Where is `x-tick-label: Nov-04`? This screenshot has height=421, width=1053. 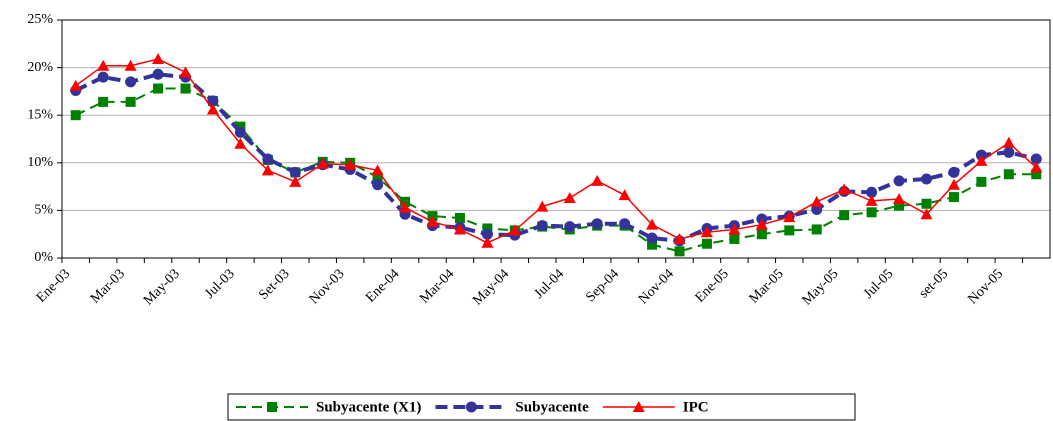
x-tick-label: Nov-04 is located at coordinates (656, 286).